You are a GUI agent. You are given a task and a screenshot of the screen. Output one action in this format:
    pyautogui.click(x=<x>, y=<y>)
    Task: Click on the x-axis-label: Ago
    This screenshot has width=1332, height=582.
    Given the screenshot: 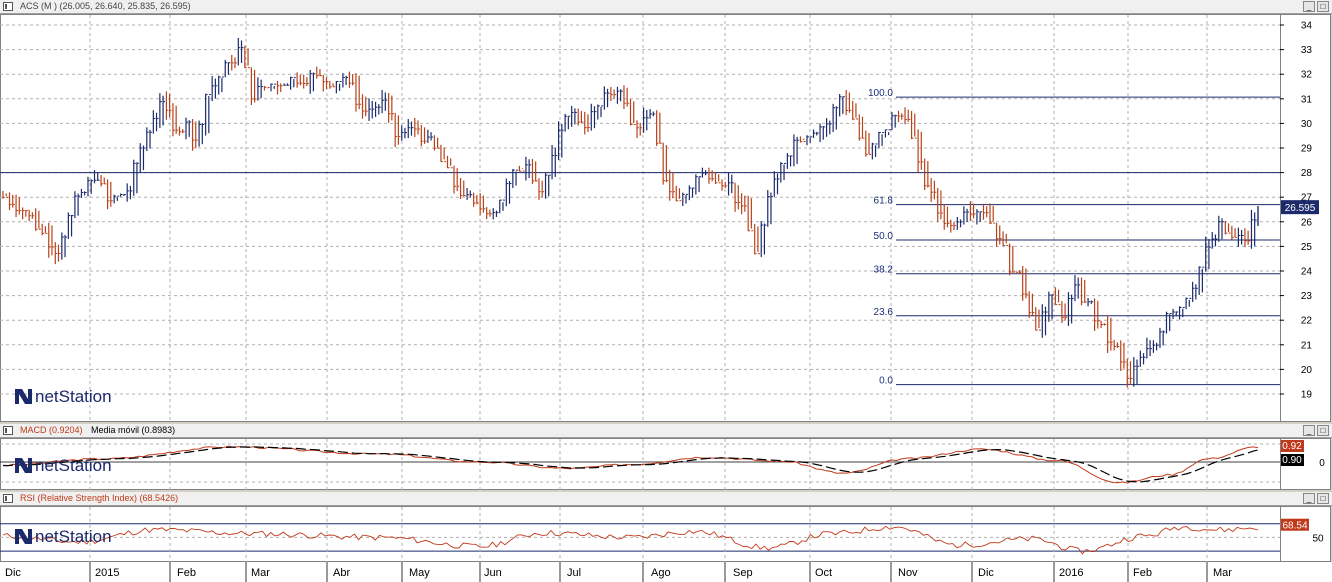 What is the action you would take?
    pyautogui.click(x=661, y=573)
    